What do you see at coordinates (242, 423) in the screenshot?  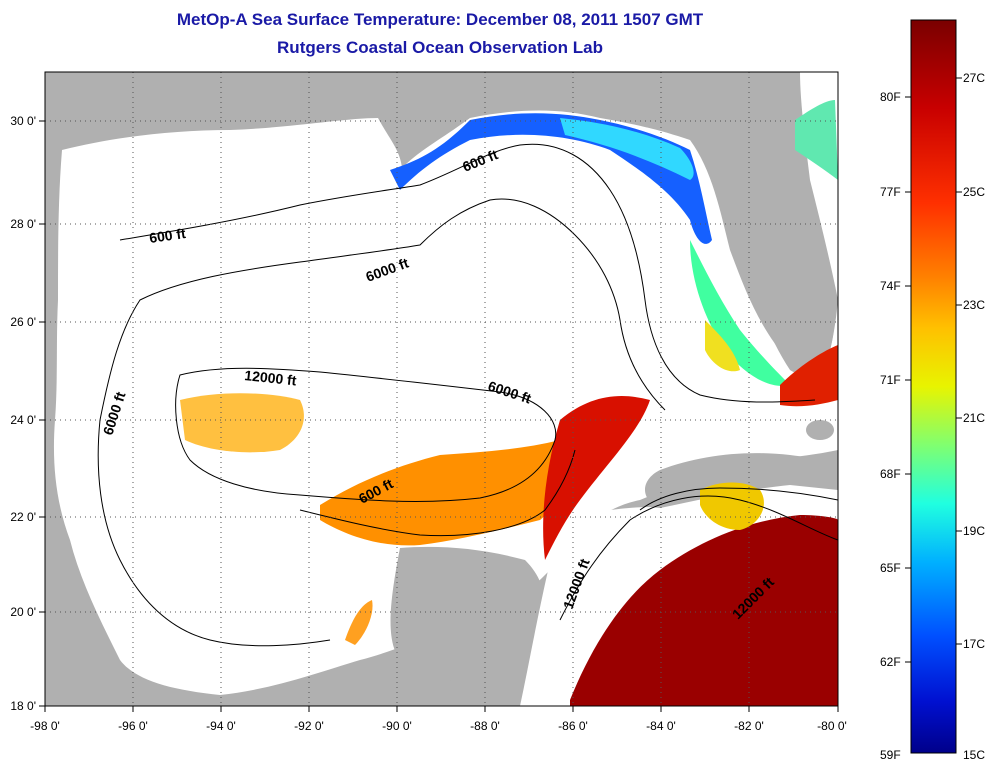 I see `sst-western-yellow` at bounding box center [242, 423].